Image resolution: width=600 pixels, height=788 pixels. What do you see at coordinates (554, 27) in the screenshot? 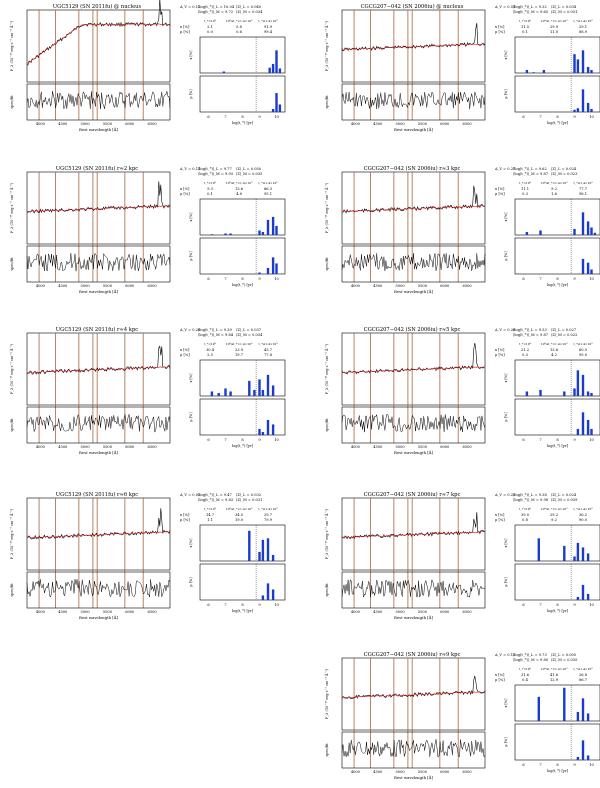
I see `x-row-value: 29.9` at bounding box center [554, 27].